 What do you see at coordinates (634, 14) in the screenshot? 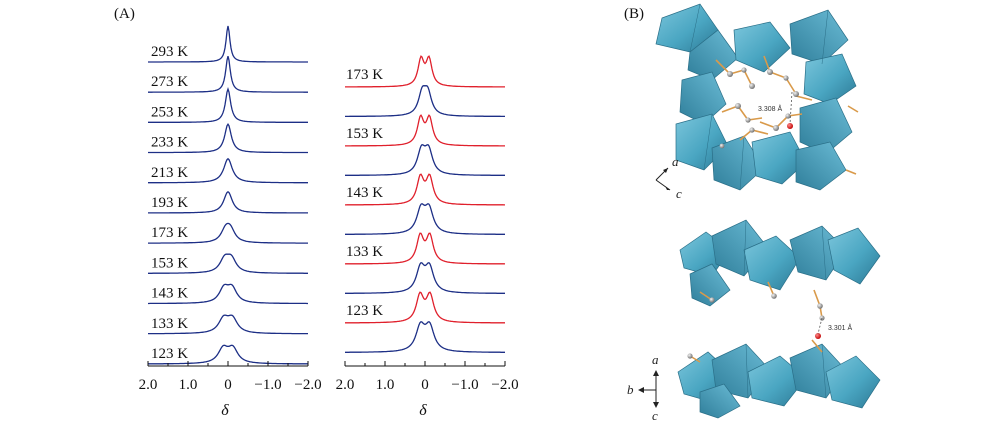
I see `panel-b-label: (B)` at bounding box center [634, 14].